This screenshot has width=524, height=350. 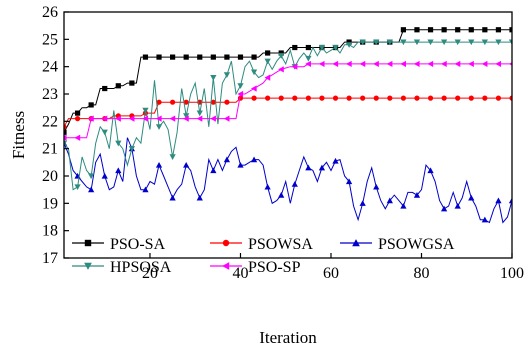 I want to click on y-tick-label: 22, so click(x=50, y=121).